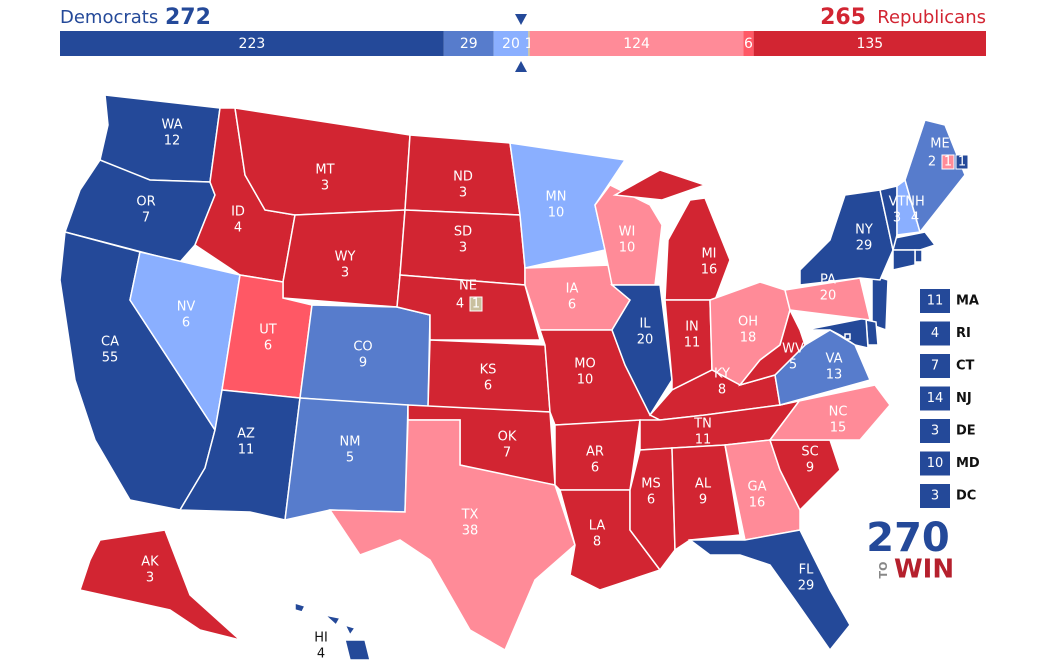  Describe the element at coordinates (324, 170) in the screenshot. I see `state-abbr: MT` at that location.